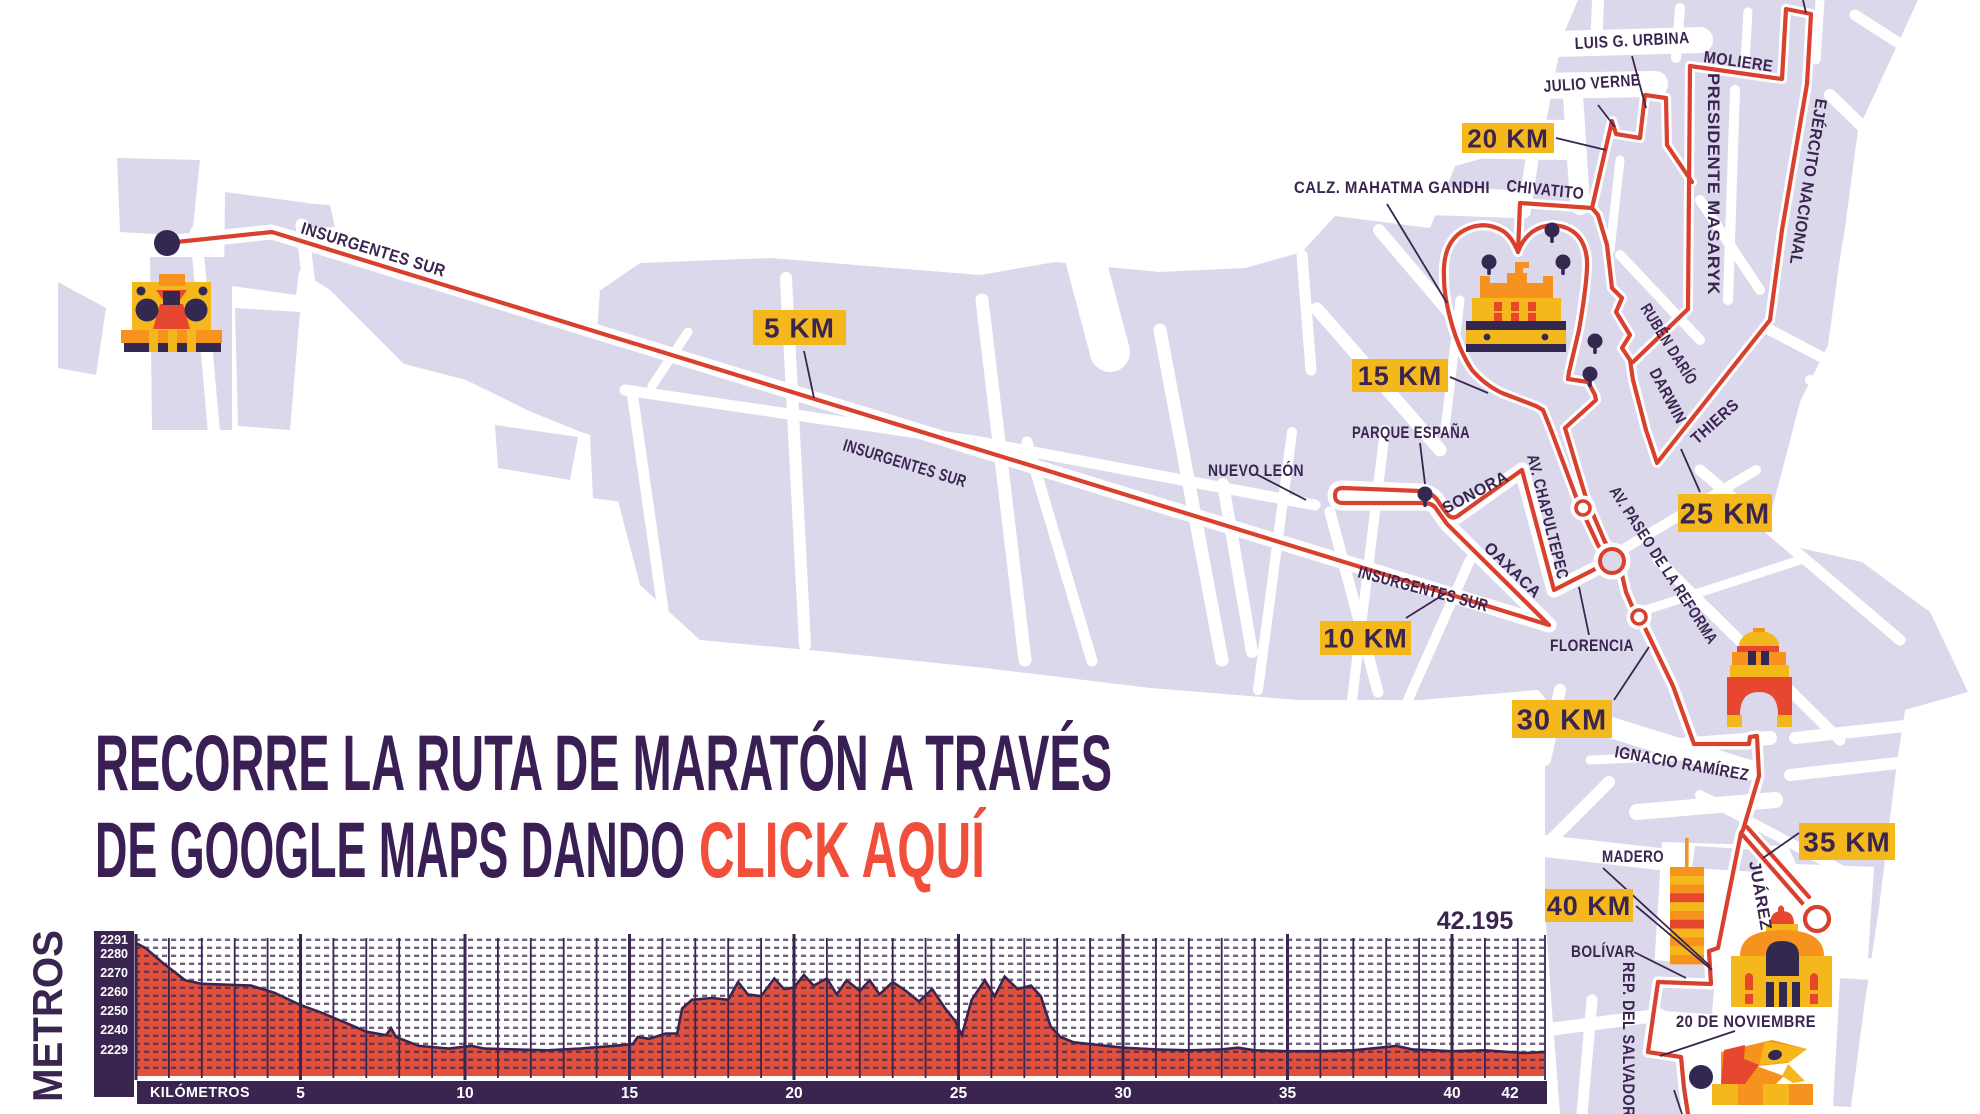  What do you see at coordinates (959, 1093) in the screenshot?
I see `svg-text: 25` at bounding box center [959, 1093].